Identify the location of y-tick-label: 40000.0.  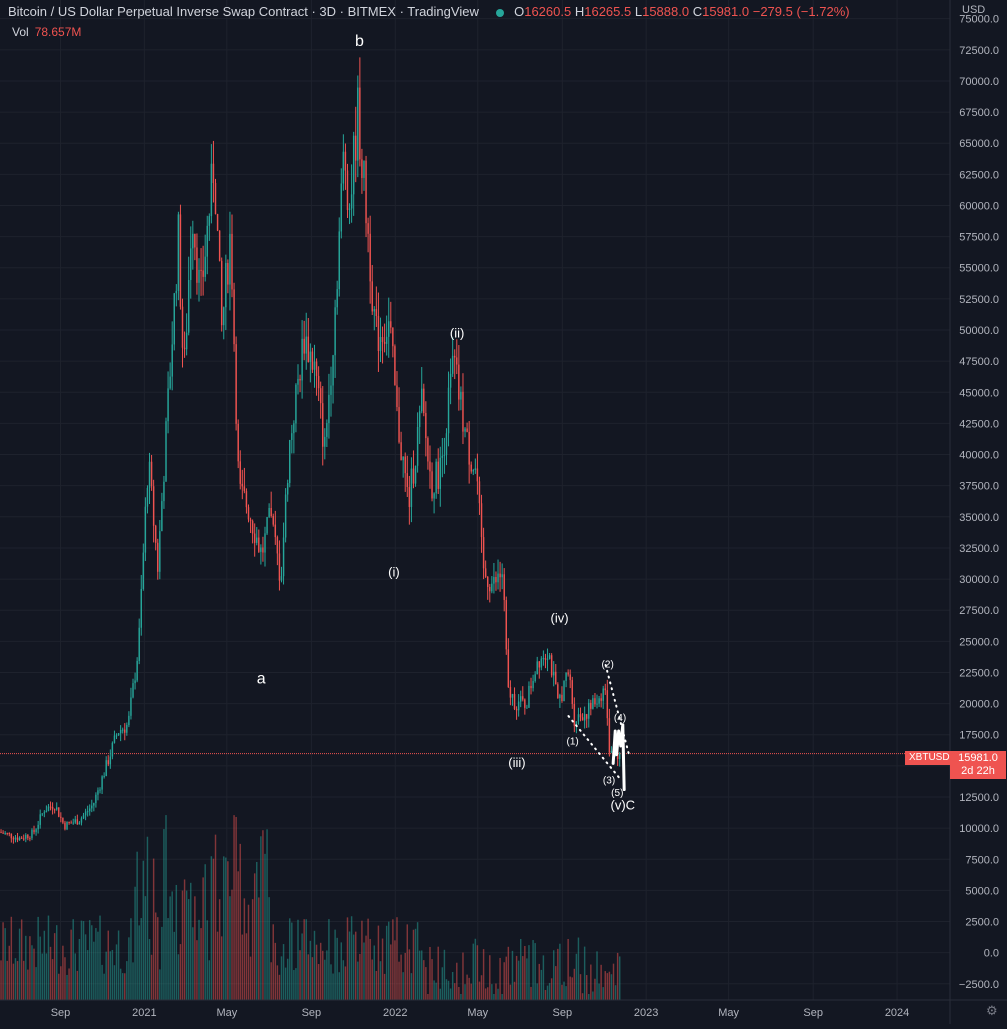
(979, 456).